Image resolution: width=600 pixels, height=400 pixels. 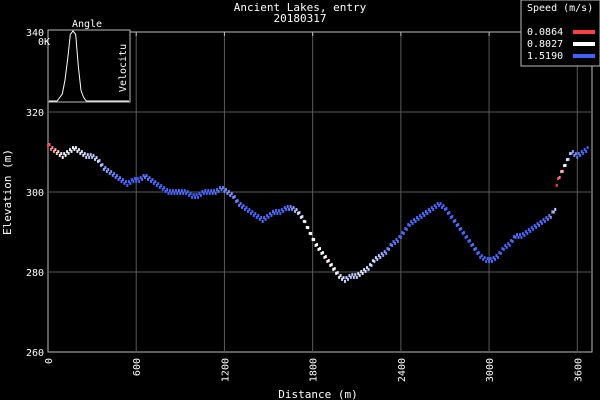 I want to click on x-tick-label: 600, so click(x=137, y=367).